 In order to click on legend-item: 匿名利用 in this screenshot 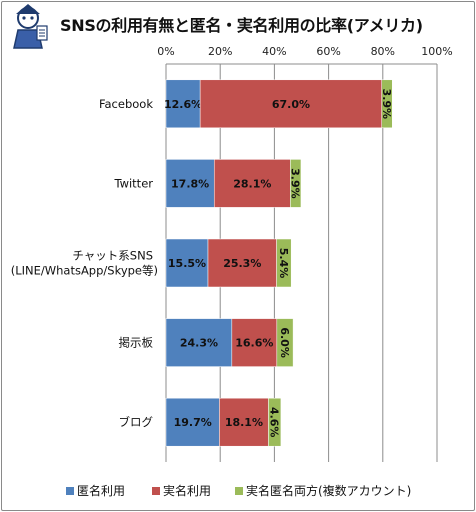, I will do `click(95, 490)`.